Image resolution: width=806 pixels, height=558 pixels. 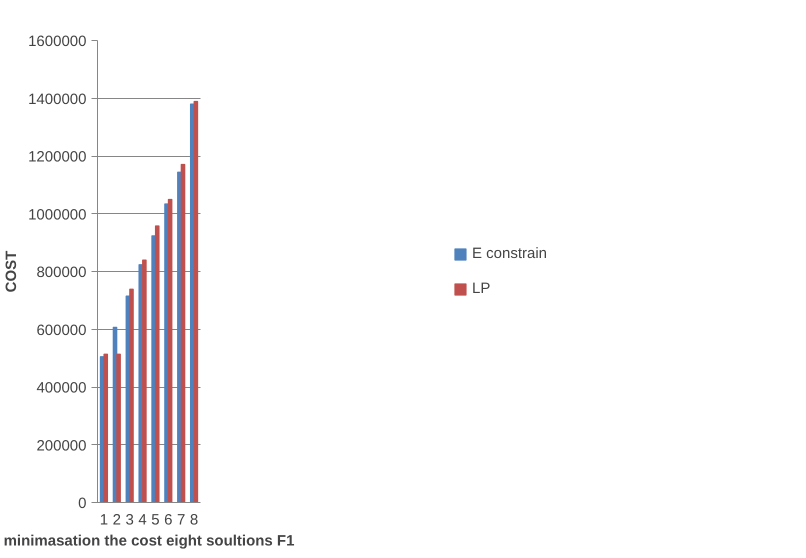 I want to click on y-tick-label: 1600000, so click(x=57, y=41).